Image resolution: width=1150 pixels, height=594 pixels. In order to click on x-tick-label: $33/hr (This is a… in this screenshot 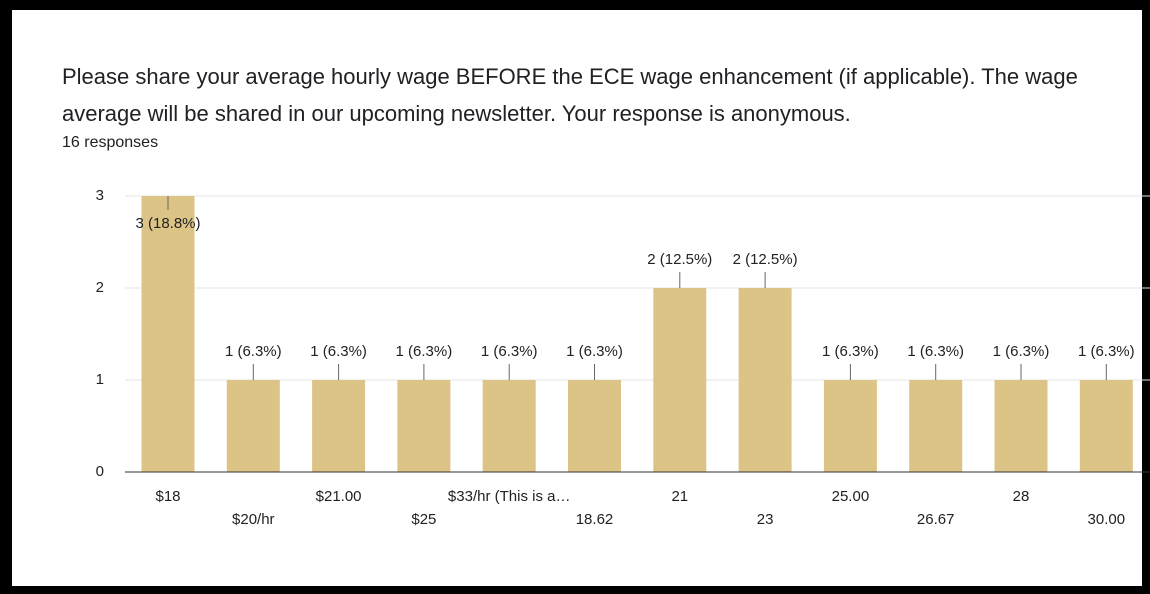, I will do `click(509, 496)`.